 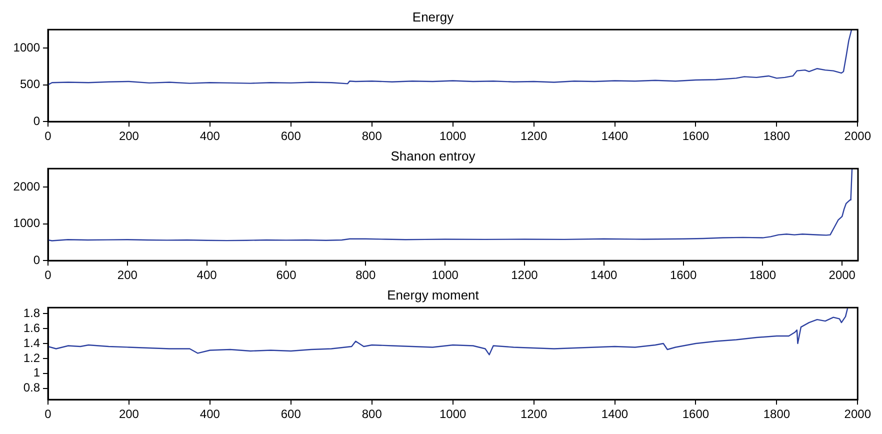 What do you see at coordinates (433, 294) in the screenshot?
I see `chart-title: Energy moment` at bounding box center [433, 294].